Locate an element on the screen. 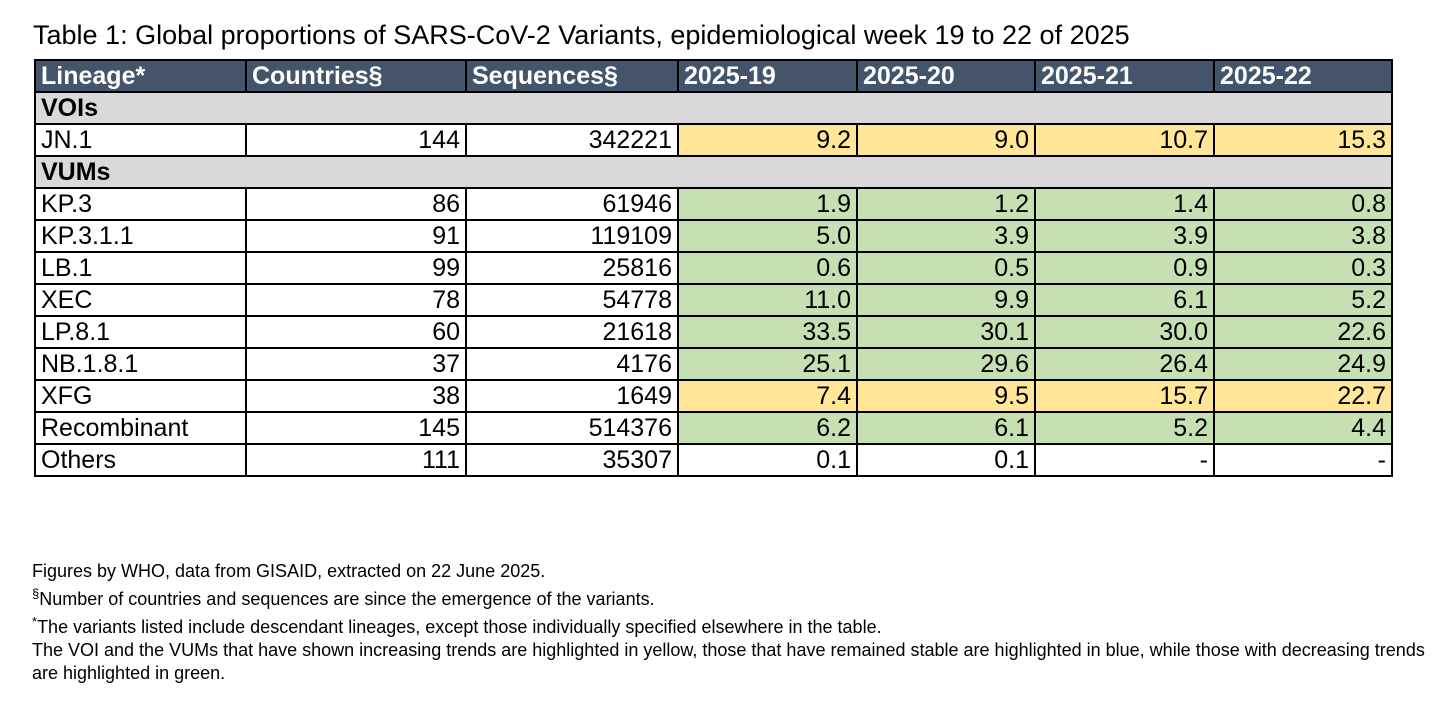 Image resolution: width=1456 pixels, height=723 pixels. cell-sequences: 1649 is located at coordinates (572, 396).